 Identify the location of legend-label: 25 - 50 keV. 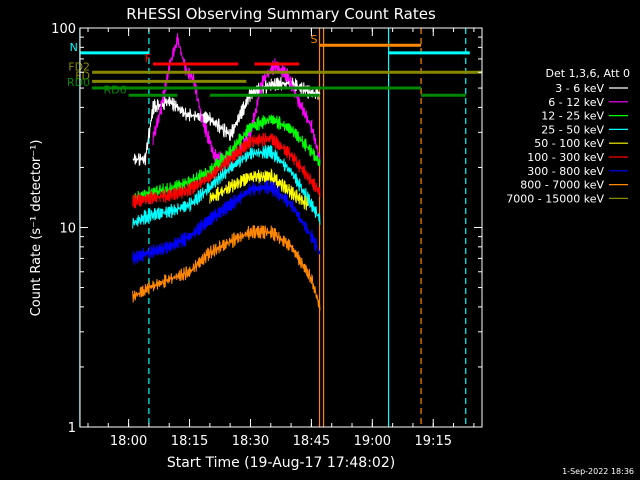
(572, 129).